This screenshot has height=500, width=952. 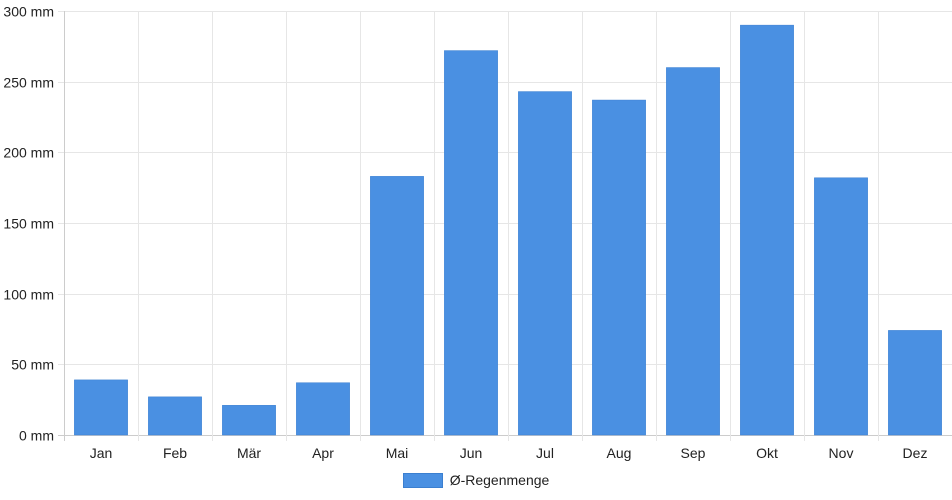 I want to click on bar-mai, so click(x=397, y=306).